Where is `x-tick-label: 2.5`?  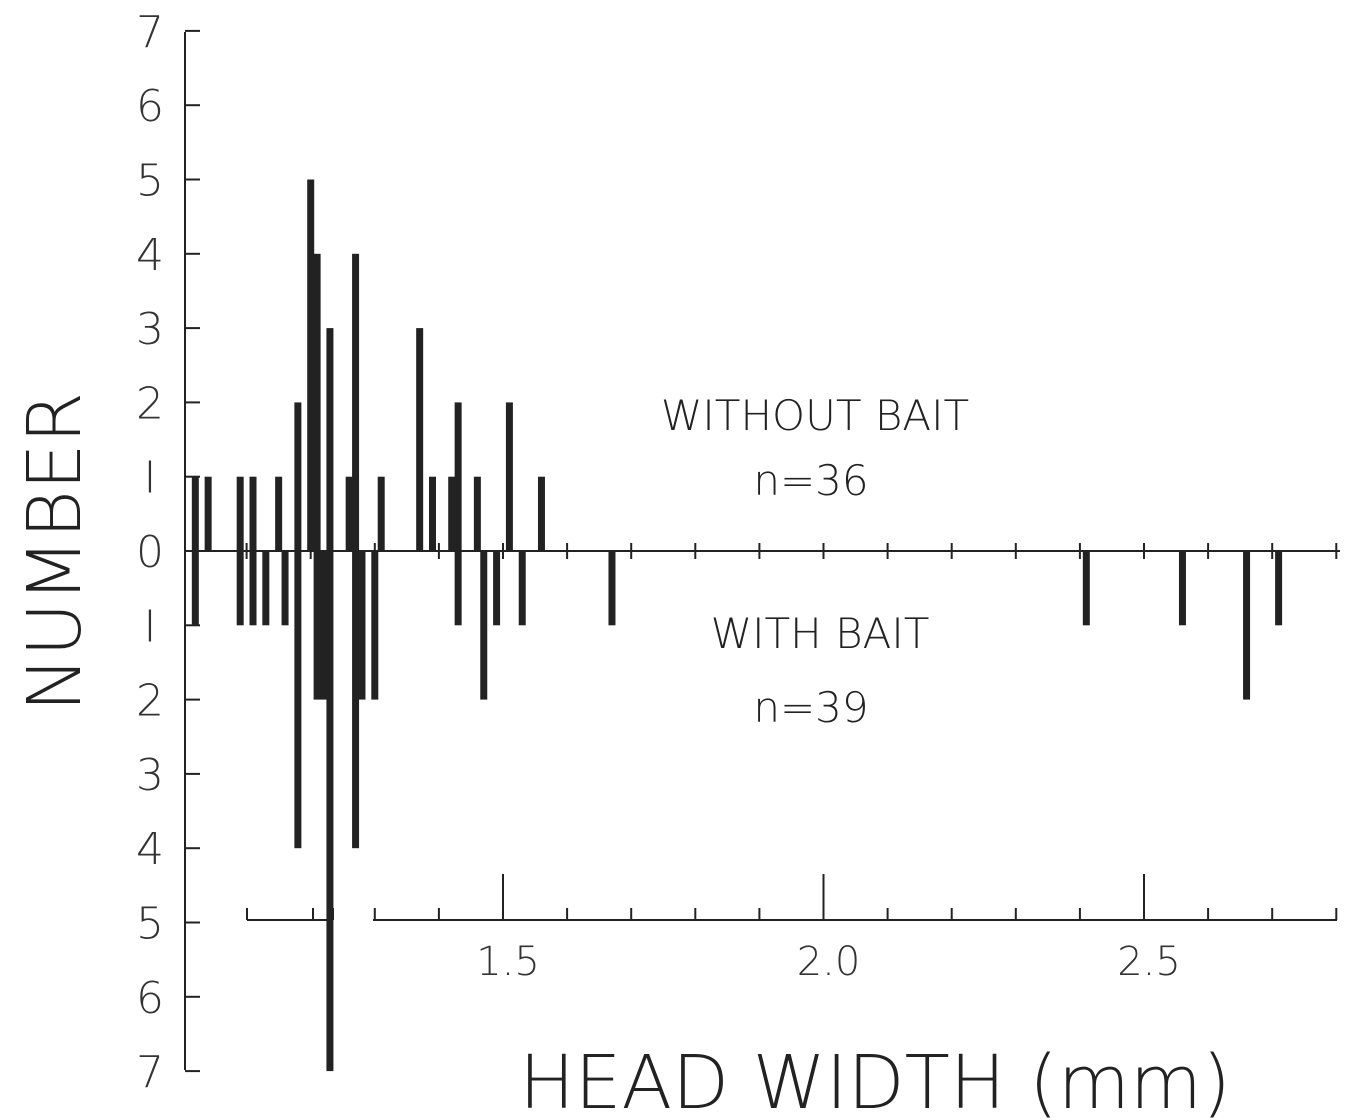 x-tick-label: 2.5 is located at coordinates (1149, 962).